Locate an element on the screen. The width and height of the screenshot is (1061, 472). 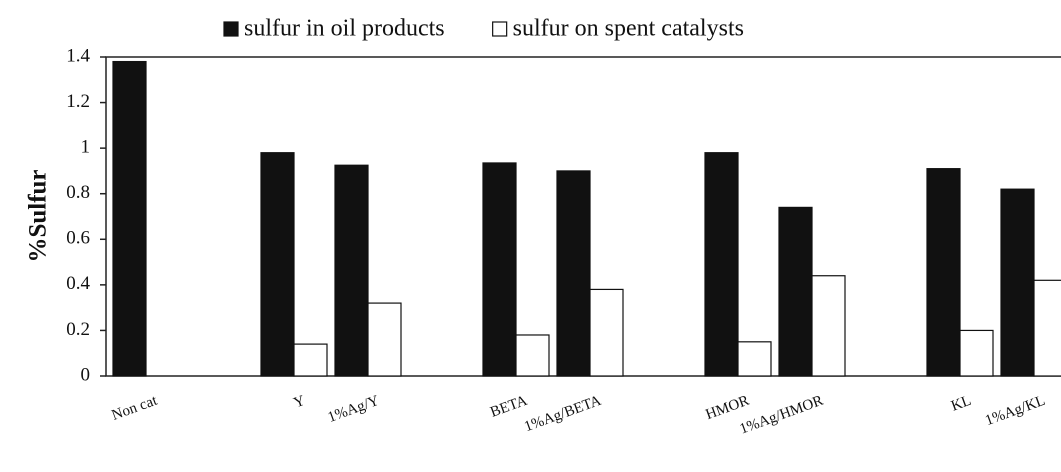
y-tick-label: 0 is located at coordinates (86, 374).